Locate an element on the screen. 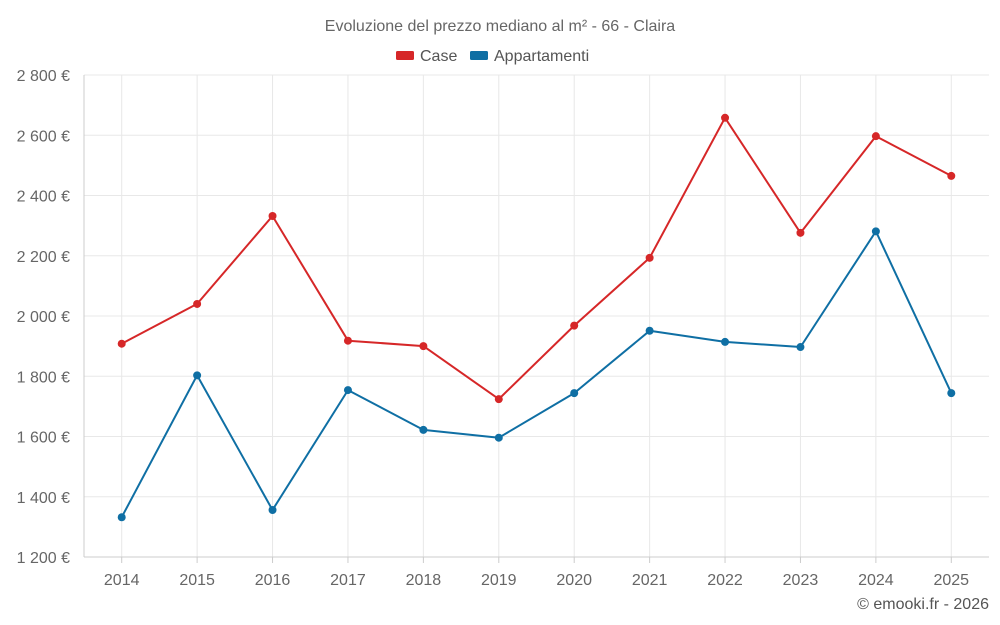 The image size is (1000, 625). x-tick-label: 2021 is located at coordinates (650, 580).